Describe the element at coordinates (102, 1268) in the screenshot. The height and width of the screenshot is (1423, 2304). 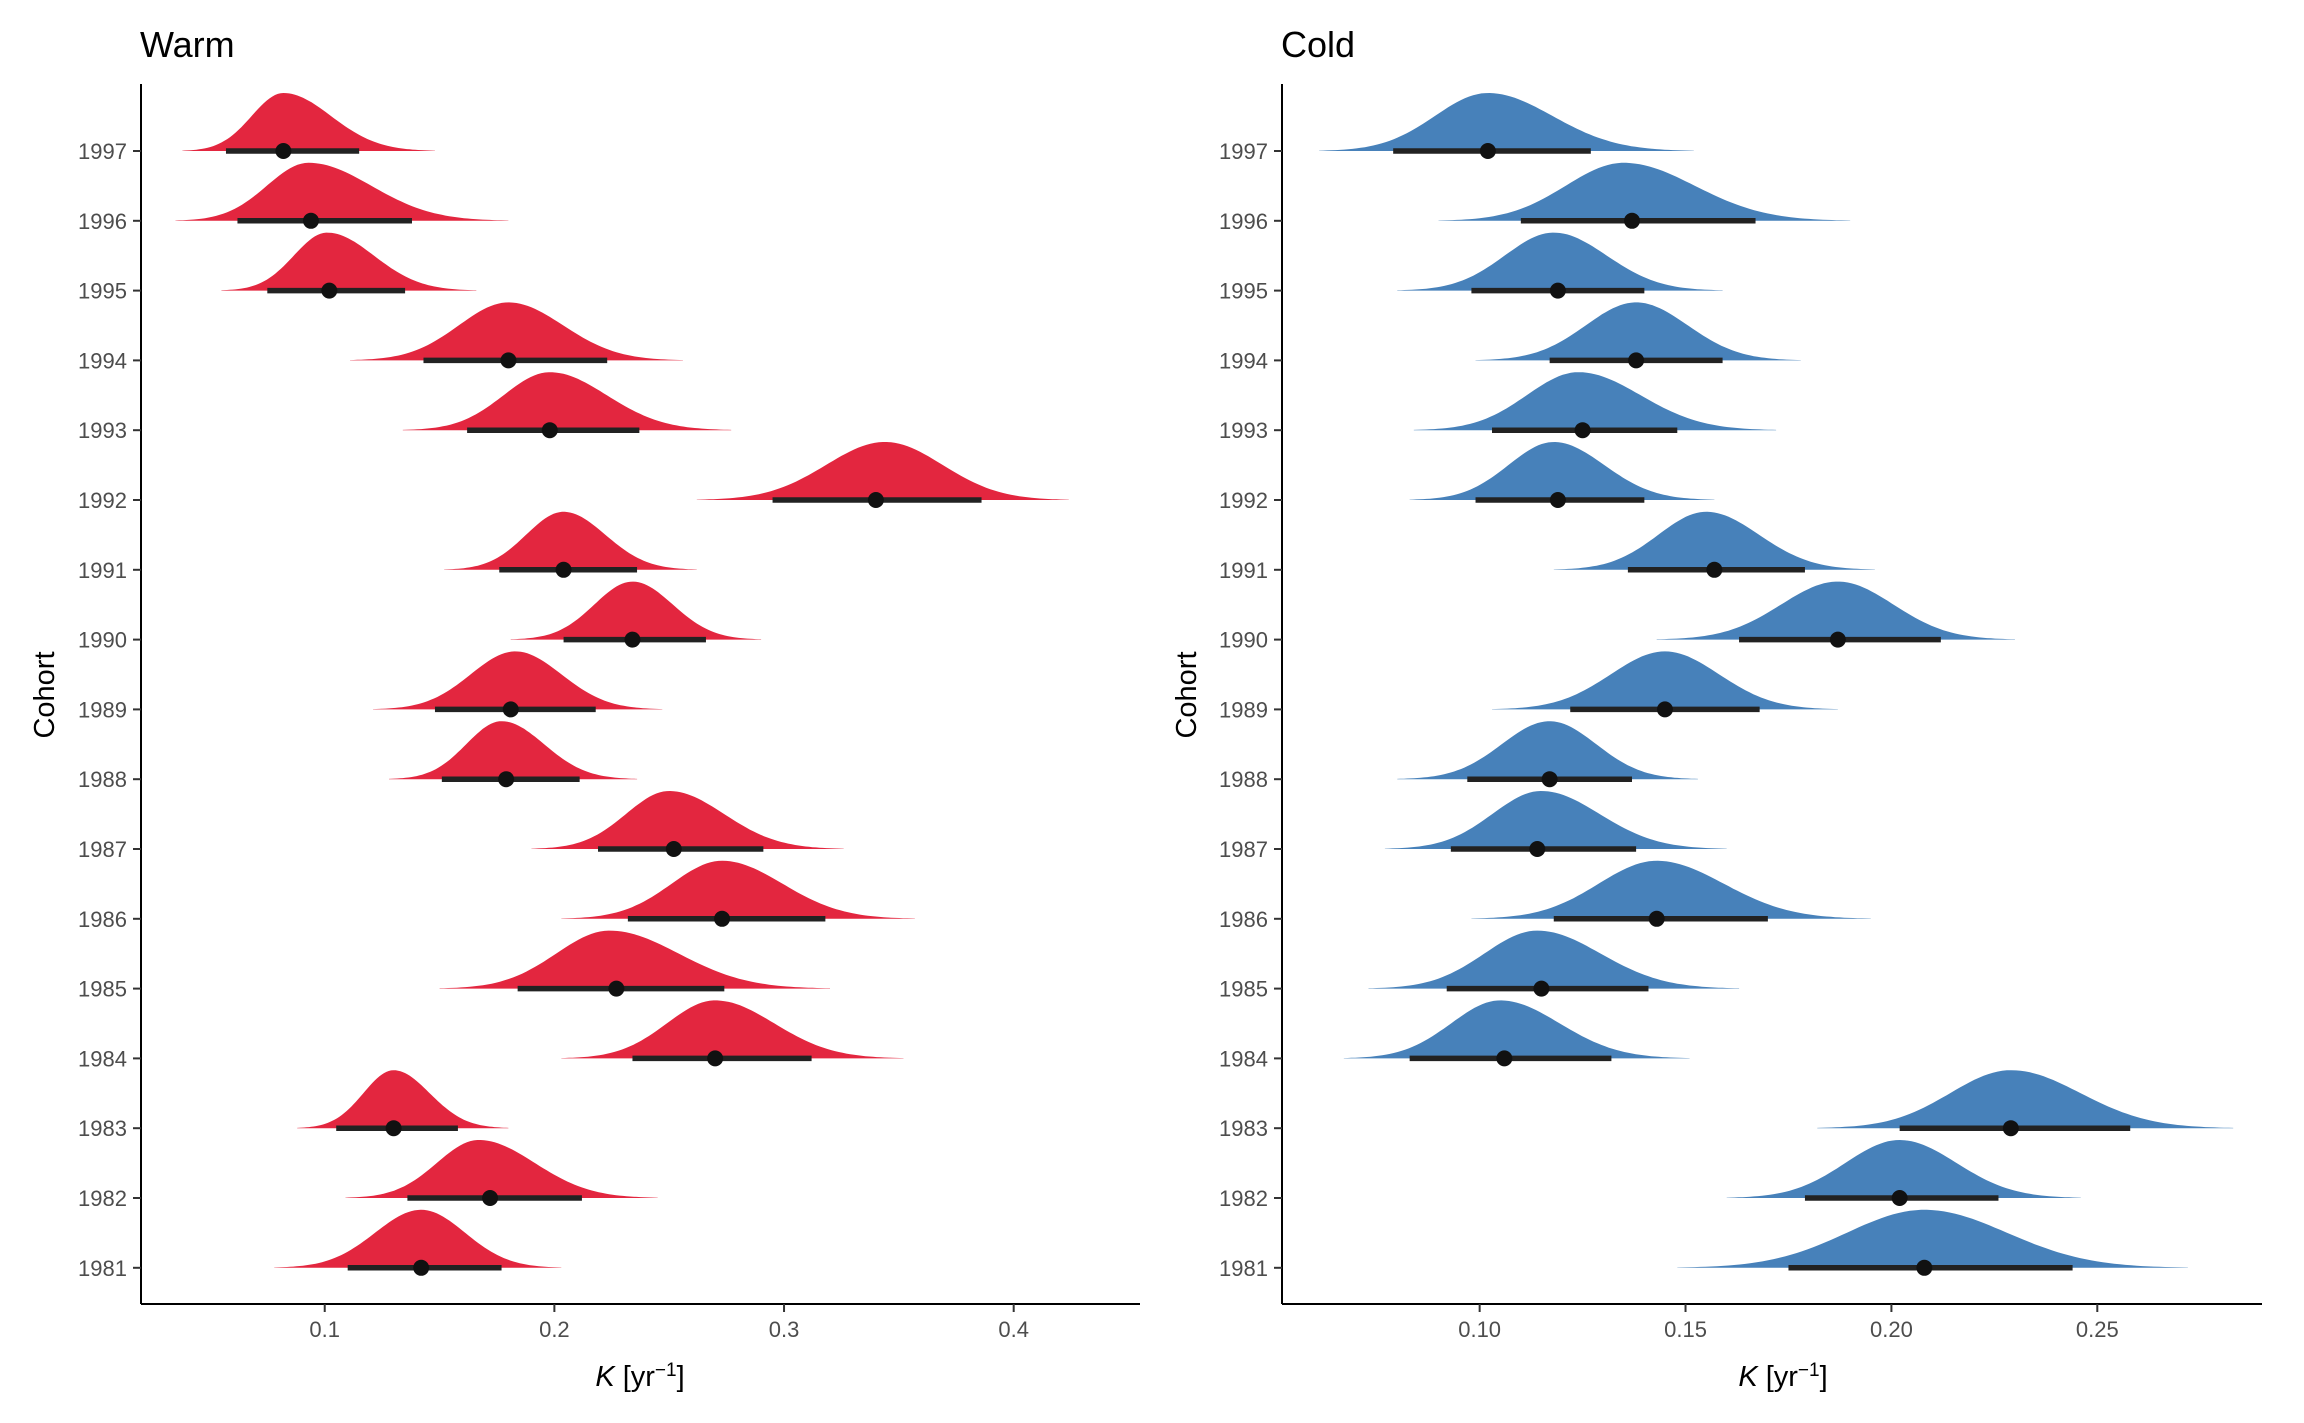
I see `warm-y-tick-label-1981: 1981` at that location.